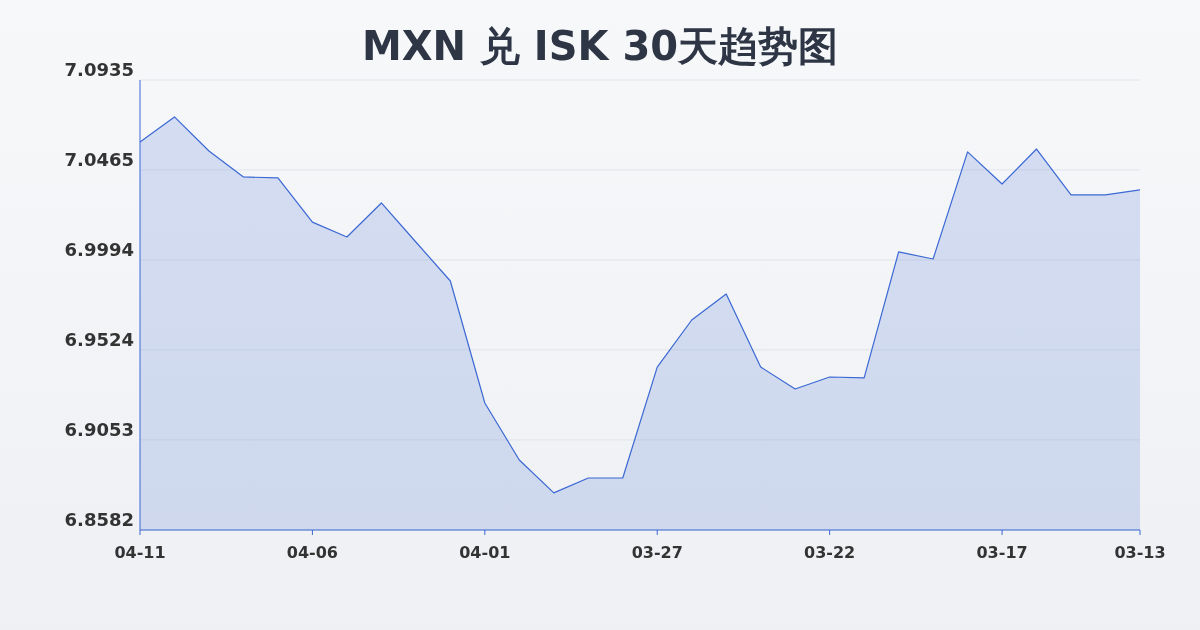  I want to click on x-tick-label: 03-22, so click(830, 552).